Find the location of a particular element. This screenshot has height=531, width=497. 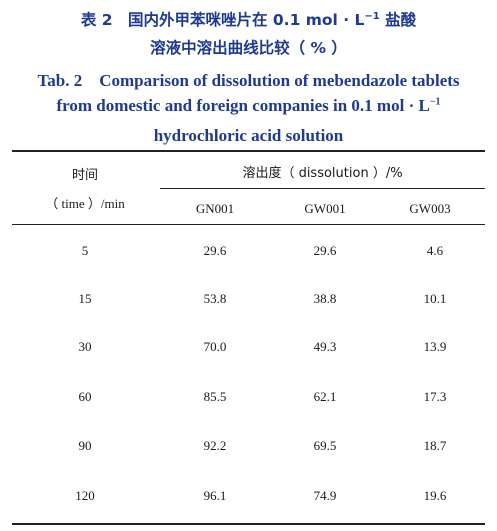

column-header-gw003: GW003 is located at coordinates (430, 208).